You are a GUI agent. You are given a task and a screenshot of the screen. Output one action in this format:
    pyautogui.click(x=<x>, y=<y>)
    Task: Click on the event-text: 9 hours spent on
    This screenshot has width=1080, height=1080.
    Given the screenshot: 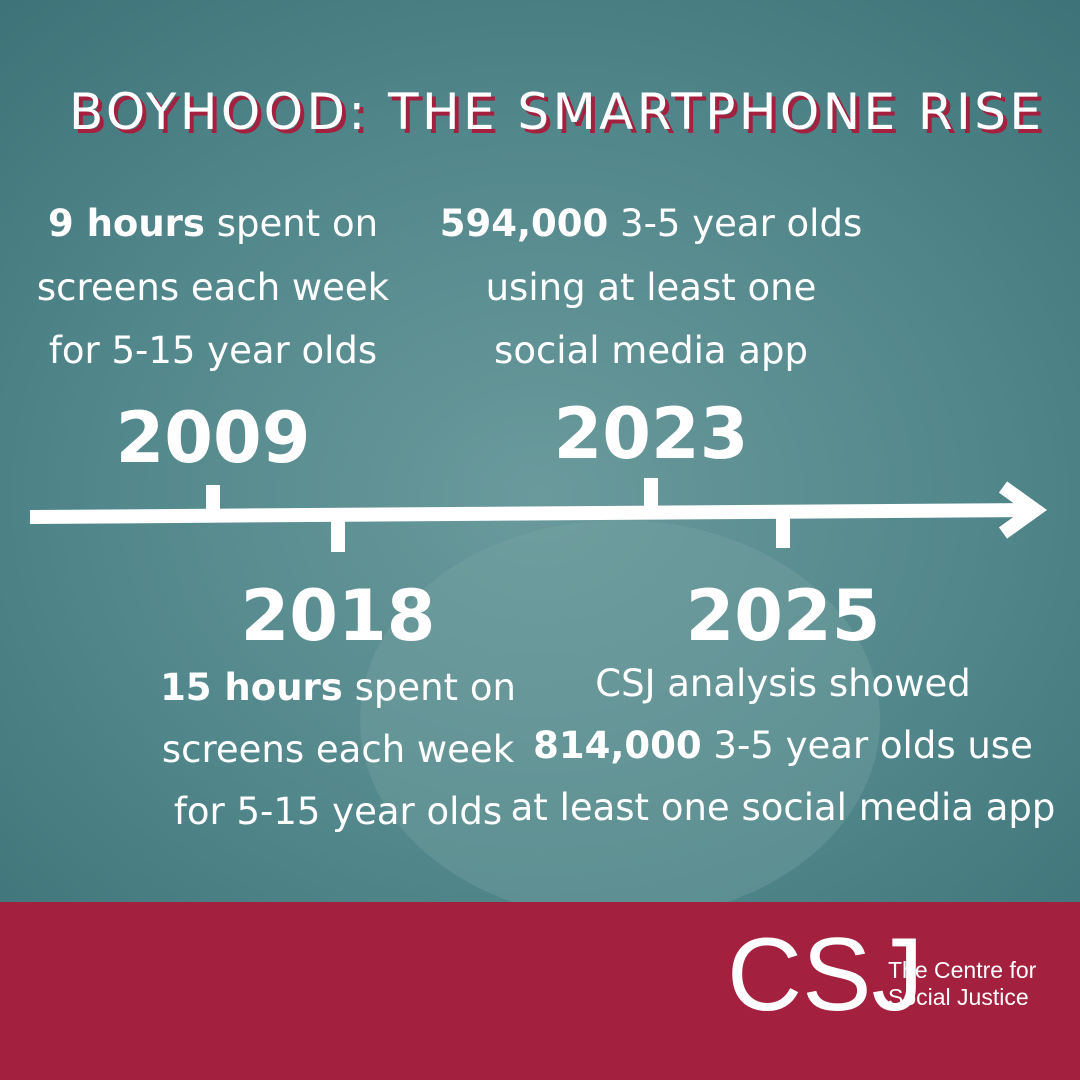 What is the action you would take?
    pyautogui.click(x=213, y=223)
    